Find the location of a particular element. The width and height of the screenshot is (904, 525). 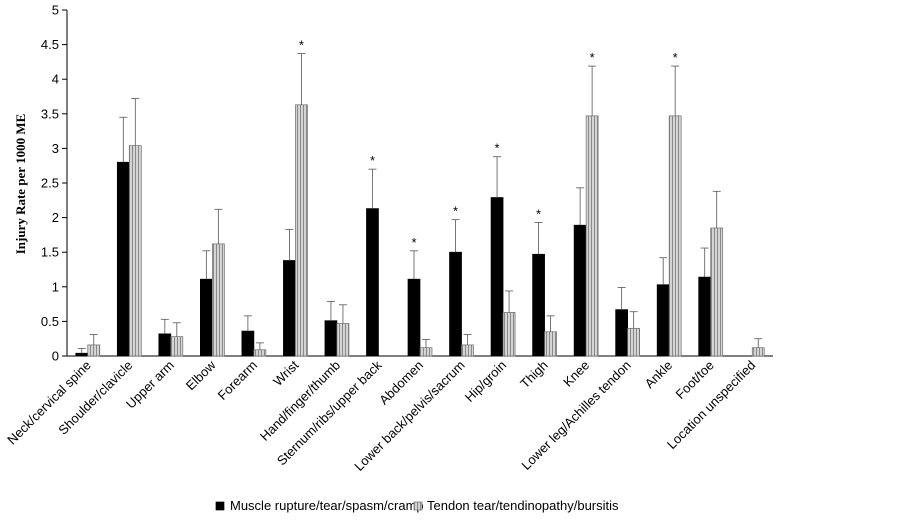

x-category-label: Thigh is located at coordinates (534, 375).